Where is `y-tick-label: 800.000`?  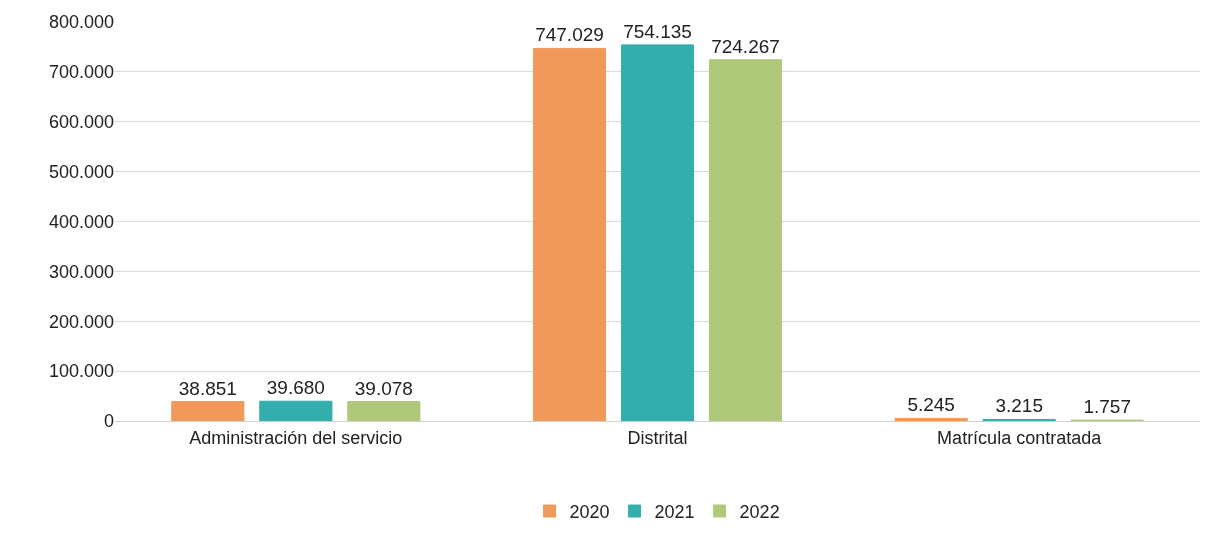
y-tick-label: 800.000 is located at coordinates (81, 22).